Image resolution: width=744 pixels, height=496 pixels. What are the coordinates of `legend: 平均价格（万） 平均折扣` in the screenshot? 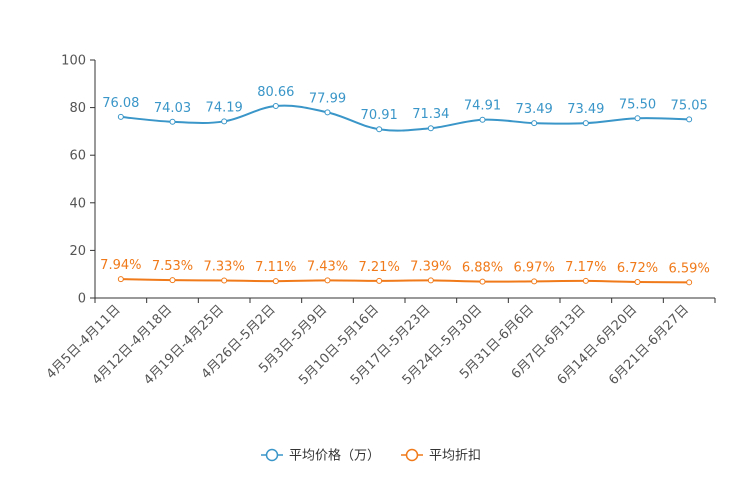 It's located at (371, 456).